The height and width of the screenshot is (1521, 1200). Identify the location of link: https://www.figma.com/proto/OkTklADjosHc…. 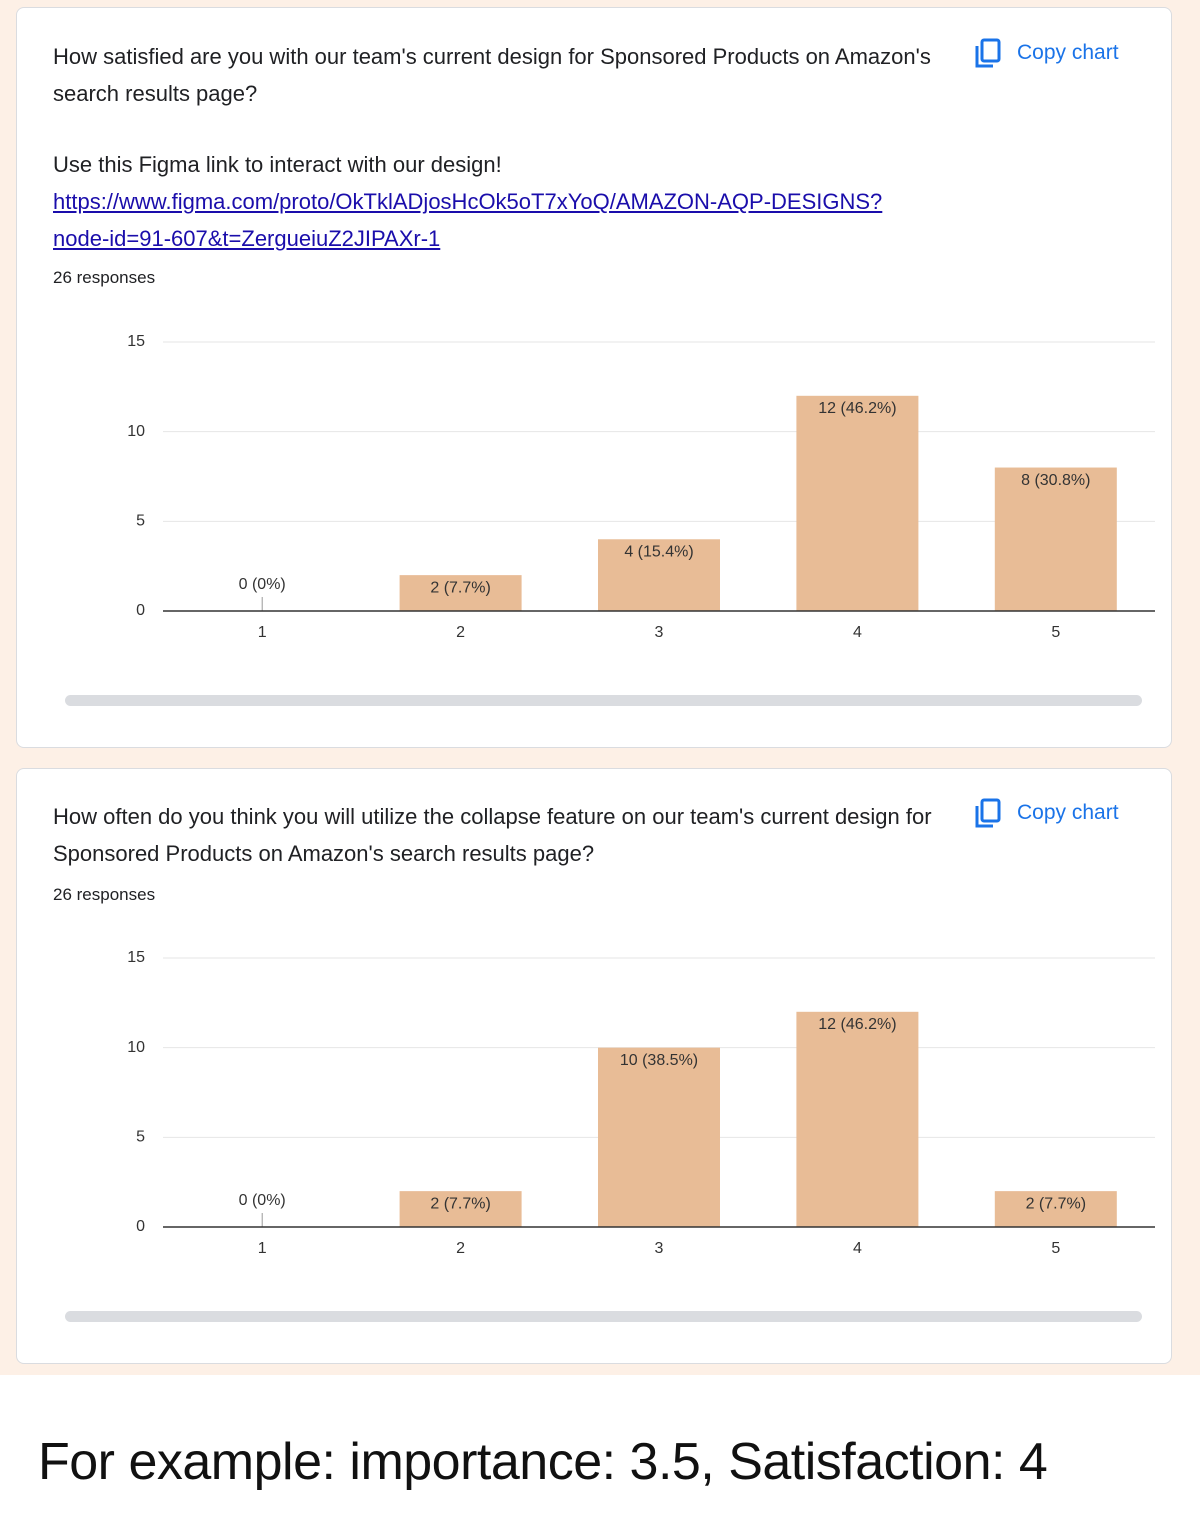
(468, 220).